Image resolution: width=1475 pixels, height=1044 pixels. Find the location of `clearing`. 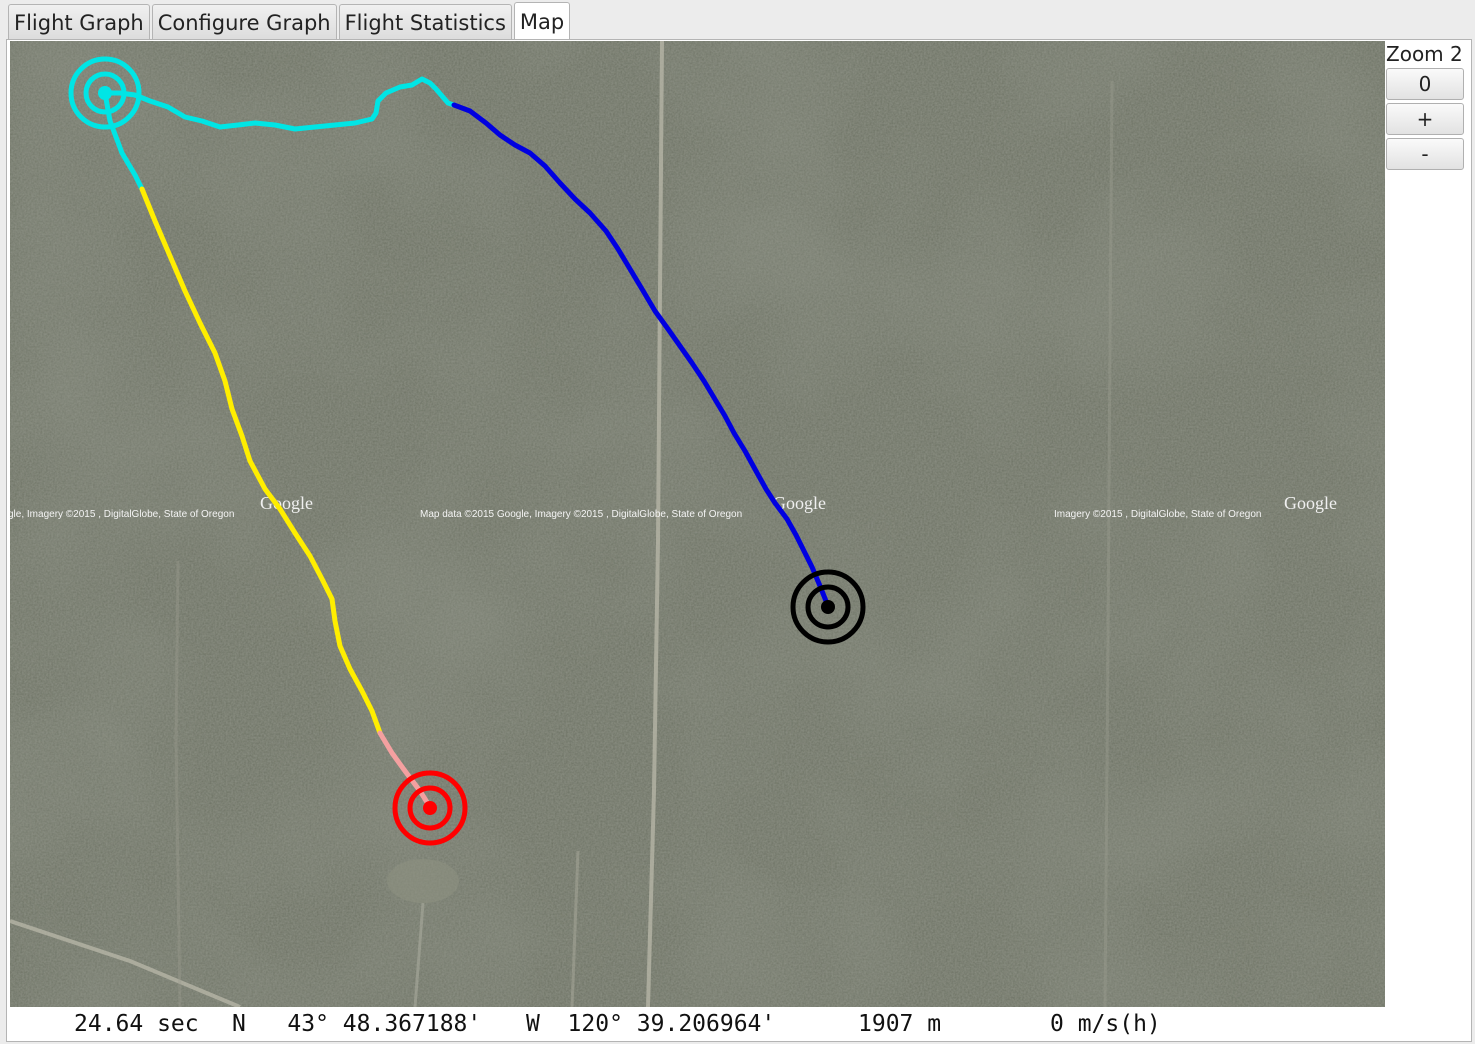

clearing is located at coordinates (423, 881).